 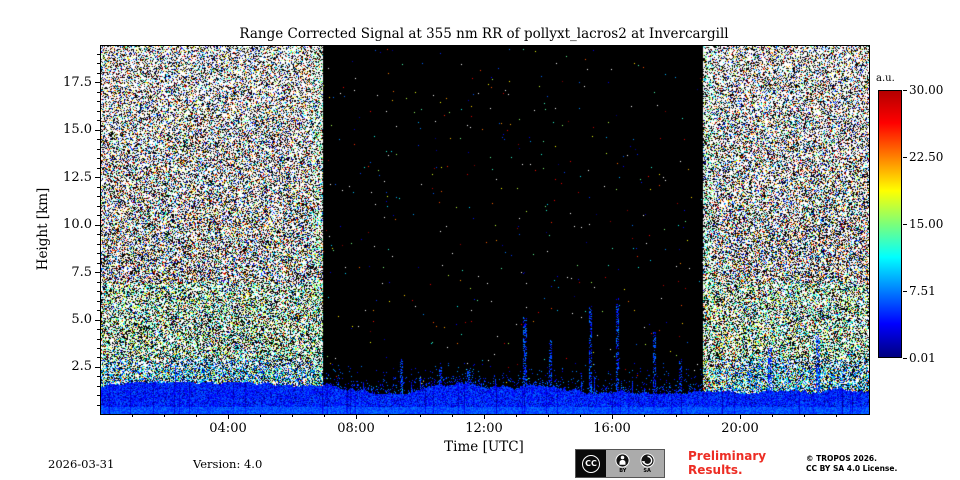 I want to click on colorbar-tick-label: 22.50, so click(x=926, y=157).